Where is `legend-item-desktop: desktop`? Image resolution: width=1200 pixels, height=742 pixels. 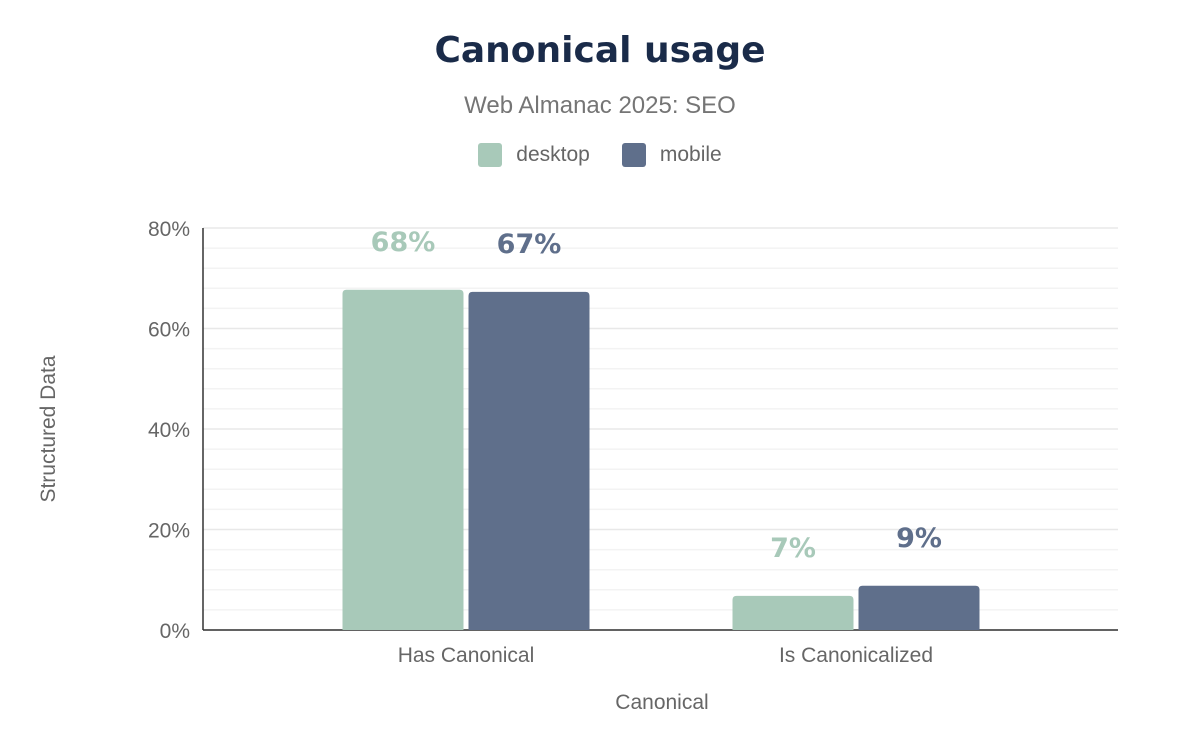 legend-item-desktop: desktop is located at coordinates (534, 155).